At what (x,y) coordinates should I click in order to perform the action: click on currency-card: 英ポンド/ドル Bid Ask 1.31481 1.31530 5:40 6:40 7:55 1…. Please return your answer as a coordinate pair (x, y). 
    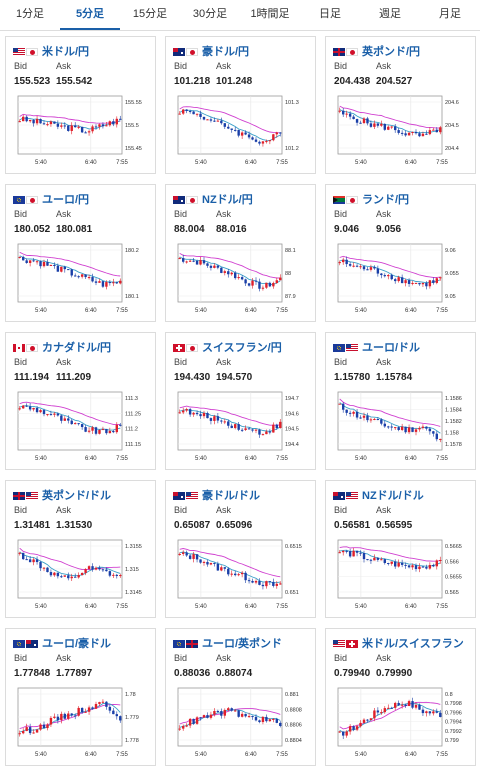
    Looking at the image, I should click on (80, 549).